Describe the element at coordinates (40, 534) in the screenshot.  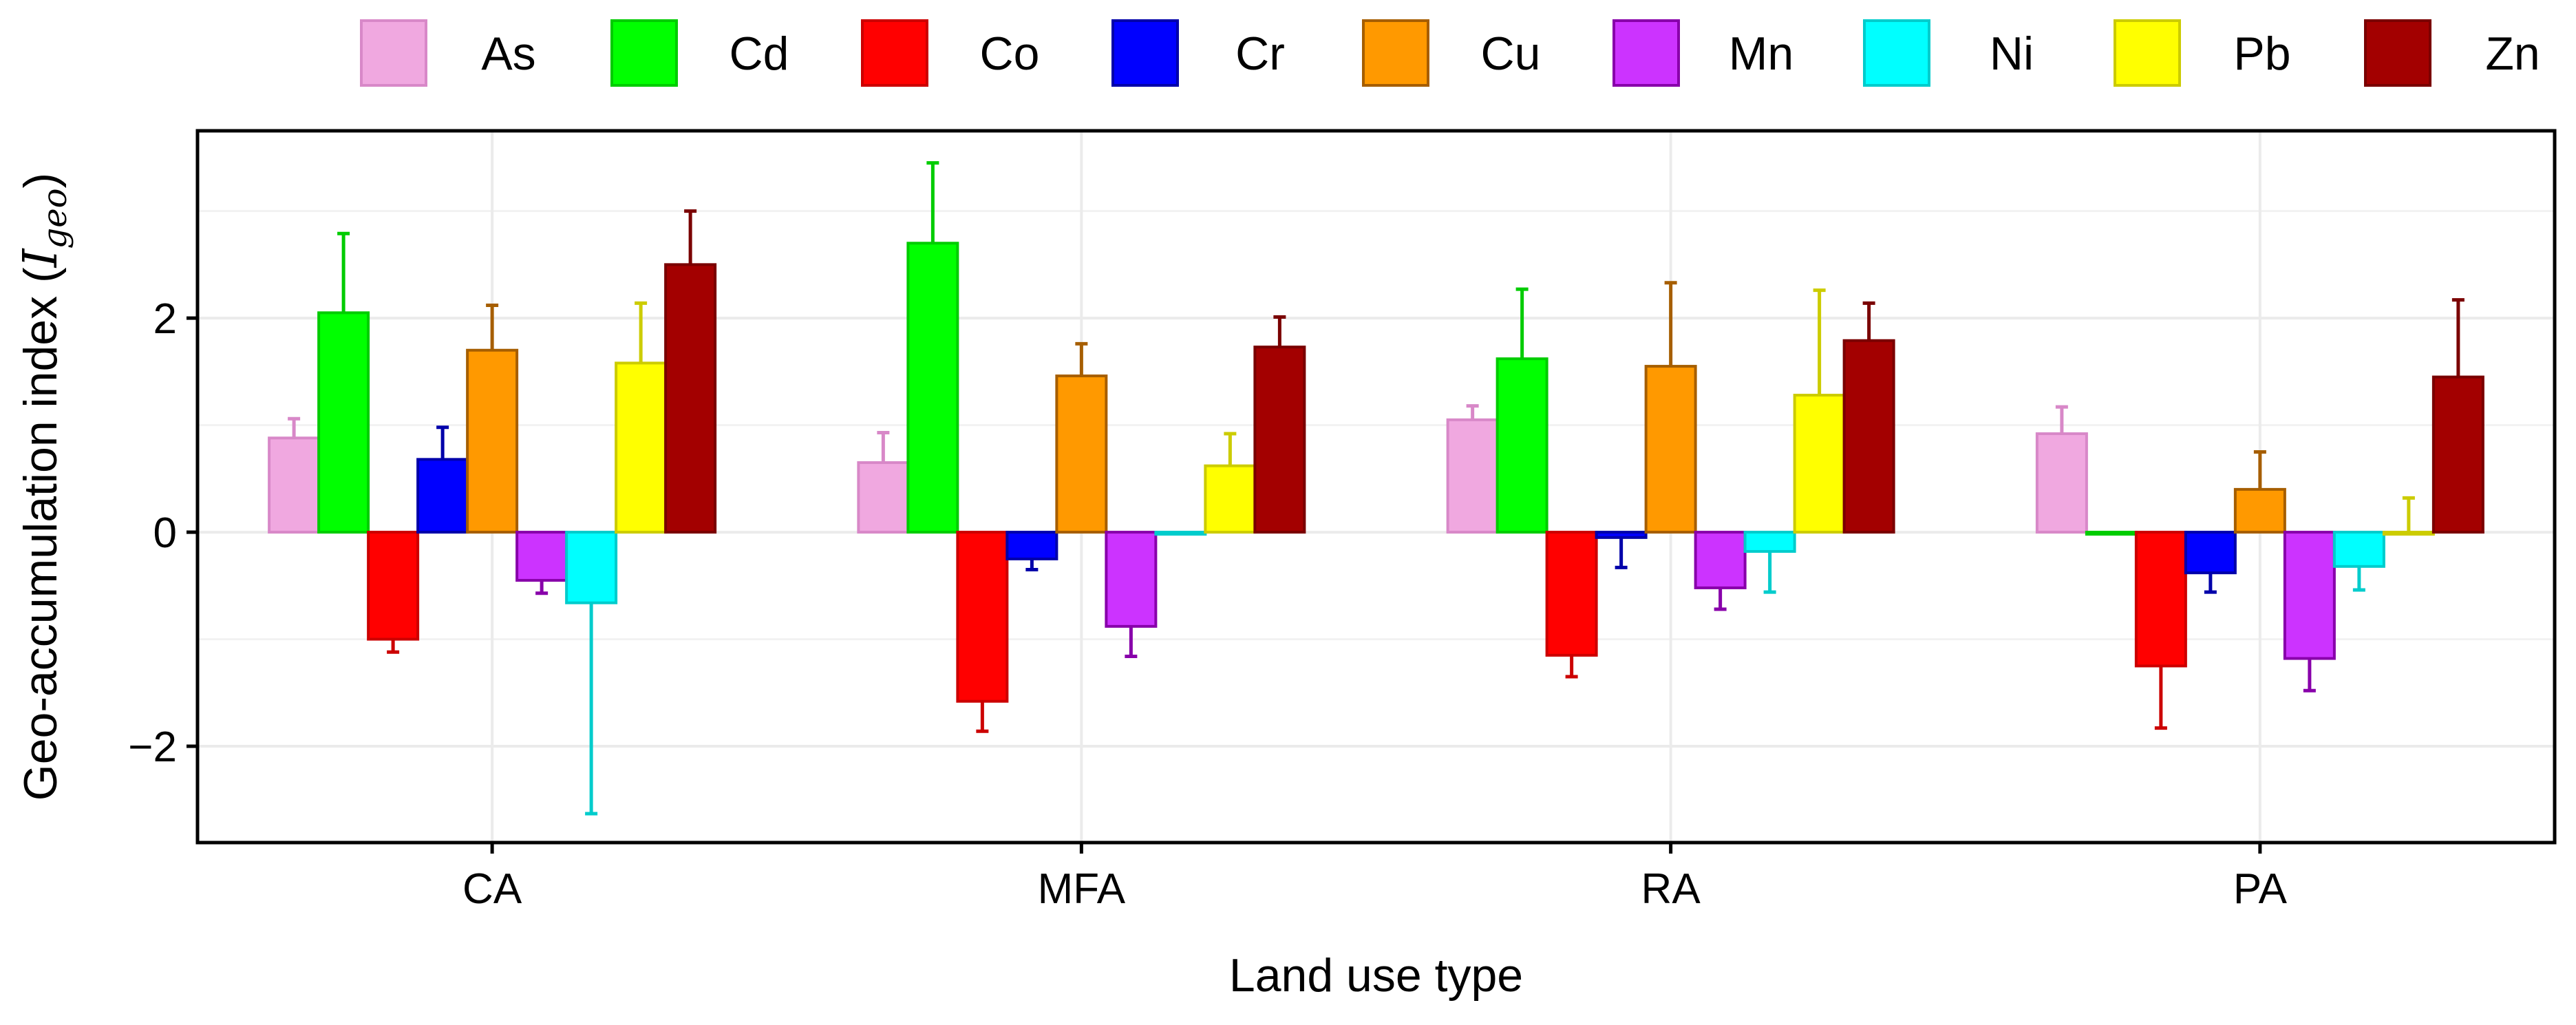
I see `y-axis-title-text: Geo-accumulation index (` at that location.